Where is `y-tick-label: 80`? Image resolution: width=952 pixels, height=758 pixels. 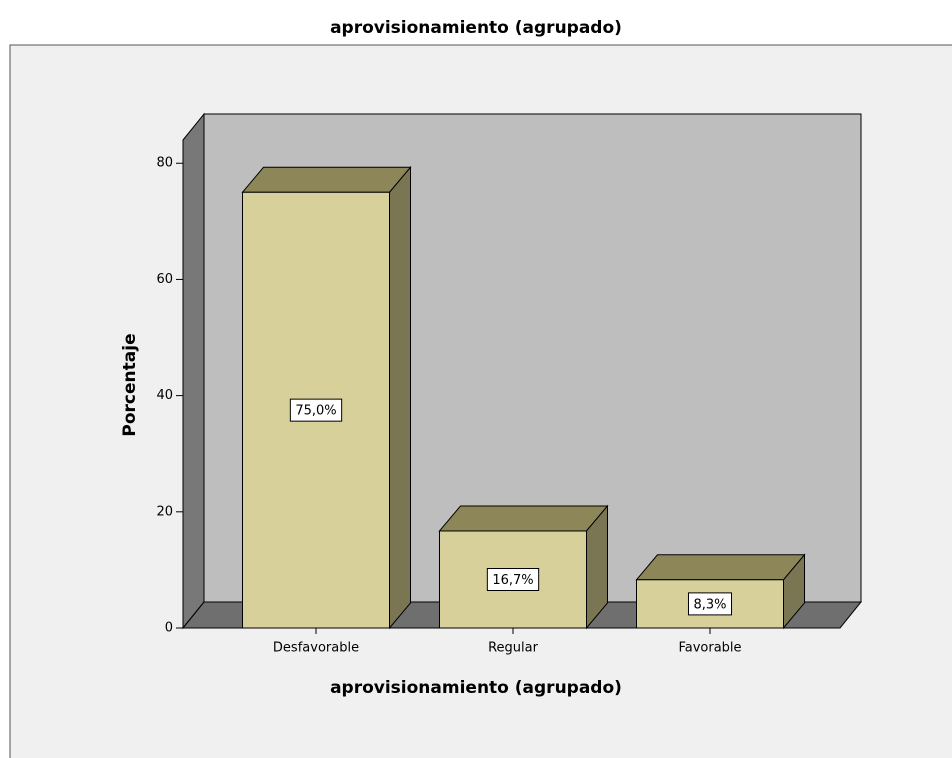
y-tick-label: 80 is located at coordinates (164, 163).